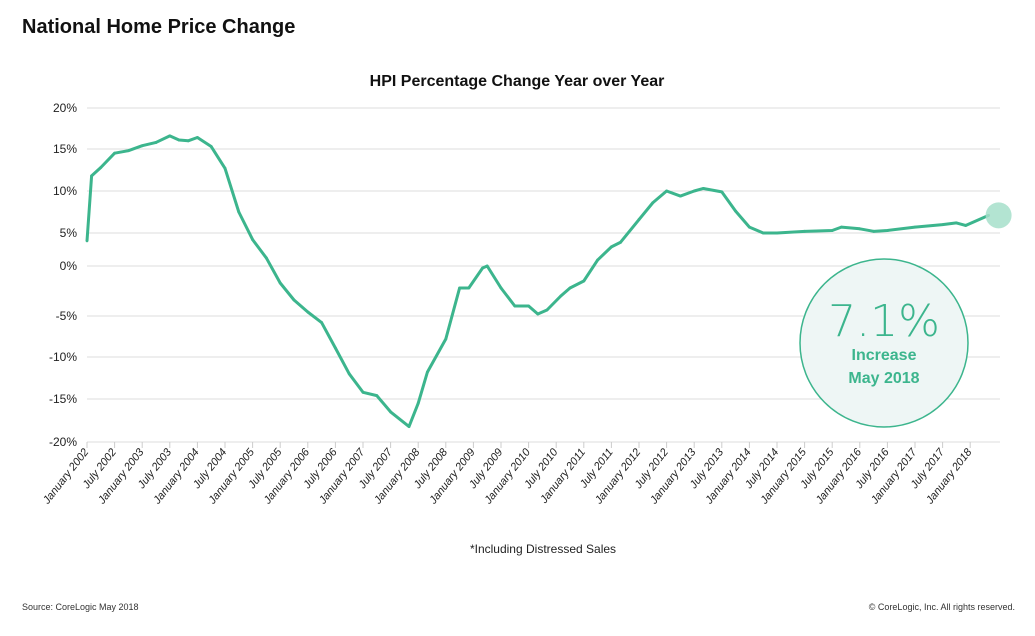 Image resolution: width=1035 pixels, height=636 pixels. I want to click on copyright-note: © CoreLogic, Inc. All rights reserved., so click(941, 607).